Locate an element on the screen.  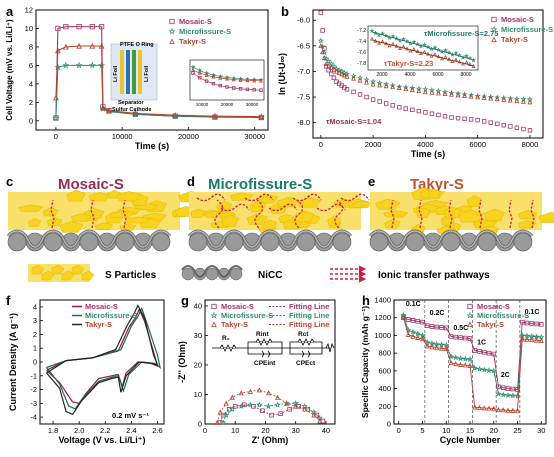
y-tick-label: -2 is located at coordinates (33, 389).